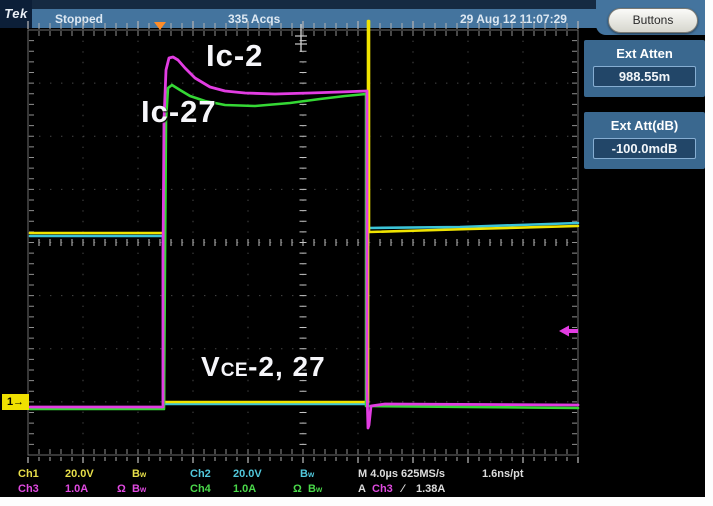 The image size is (713, 506). What do you see at coordinates (179, 111) in the screenshot?
I see `label-ic-27: Ic-27` at bounding box center [179, 111].